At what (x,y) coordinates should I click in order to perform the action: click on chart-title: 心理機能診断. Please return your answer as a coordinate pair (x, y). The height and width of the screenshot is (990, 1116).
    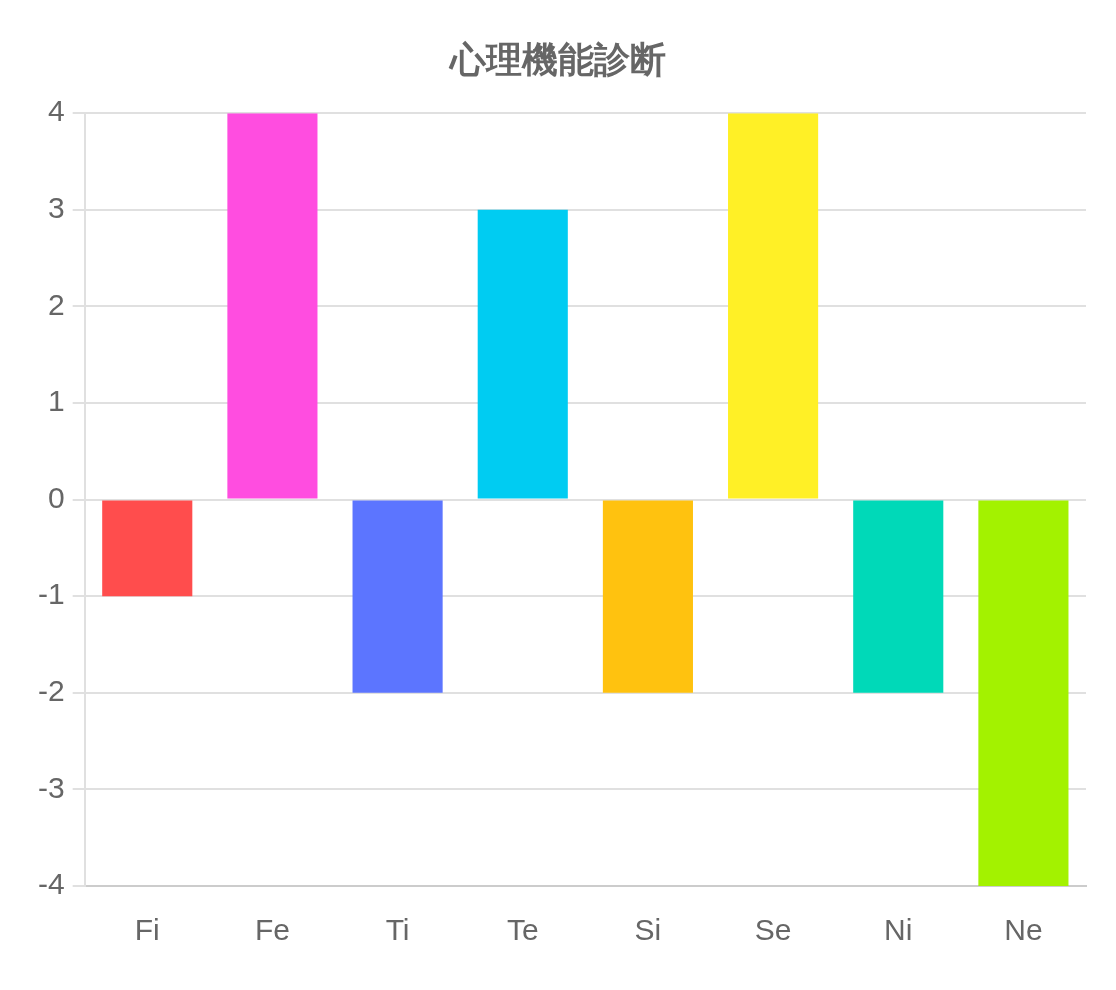
    Looking at the image, I should click on (557, 59).